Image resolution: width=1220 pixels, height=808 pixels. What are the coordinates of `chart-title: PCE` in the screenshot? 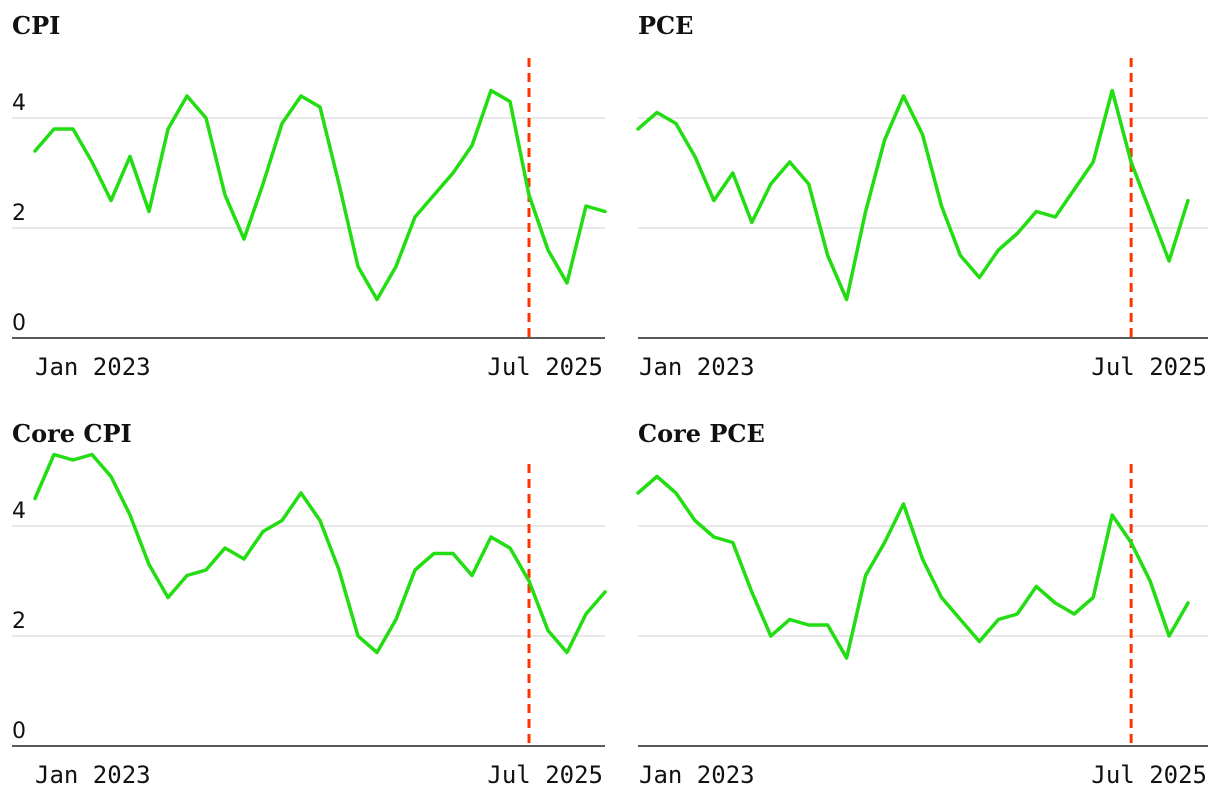 It's located at (665, 25).